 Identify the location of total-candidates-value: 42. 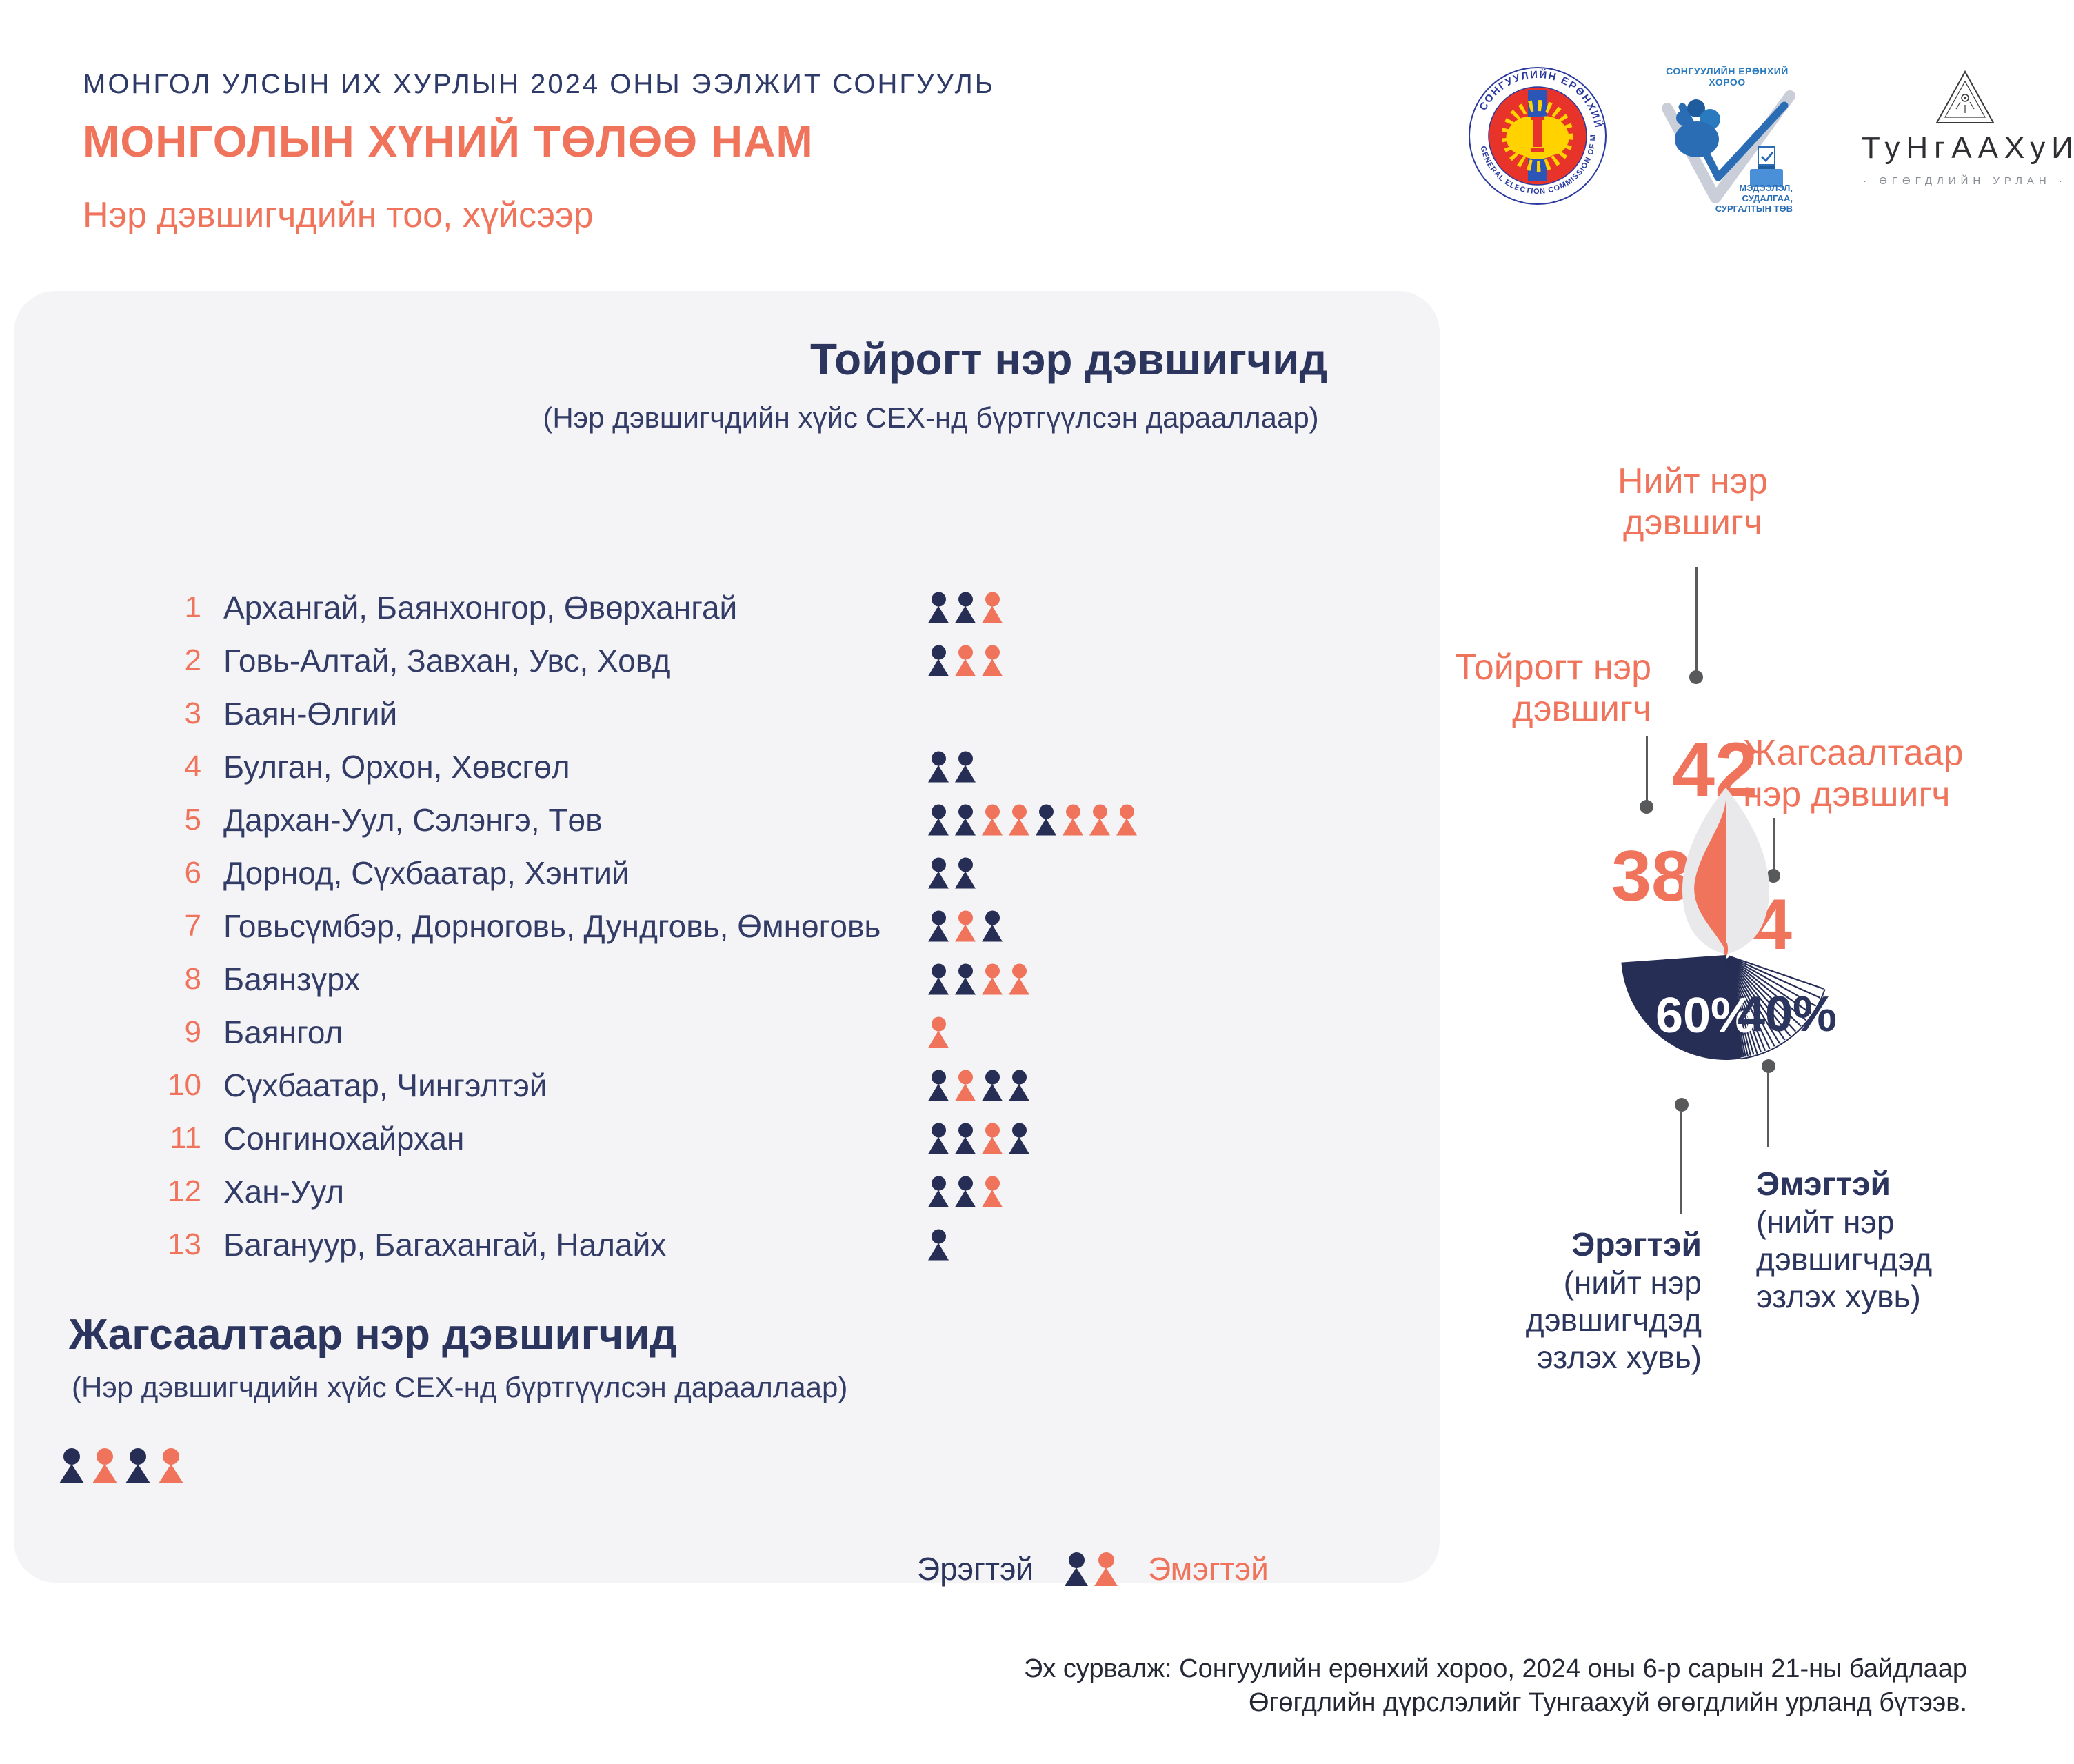
(1714, 770).